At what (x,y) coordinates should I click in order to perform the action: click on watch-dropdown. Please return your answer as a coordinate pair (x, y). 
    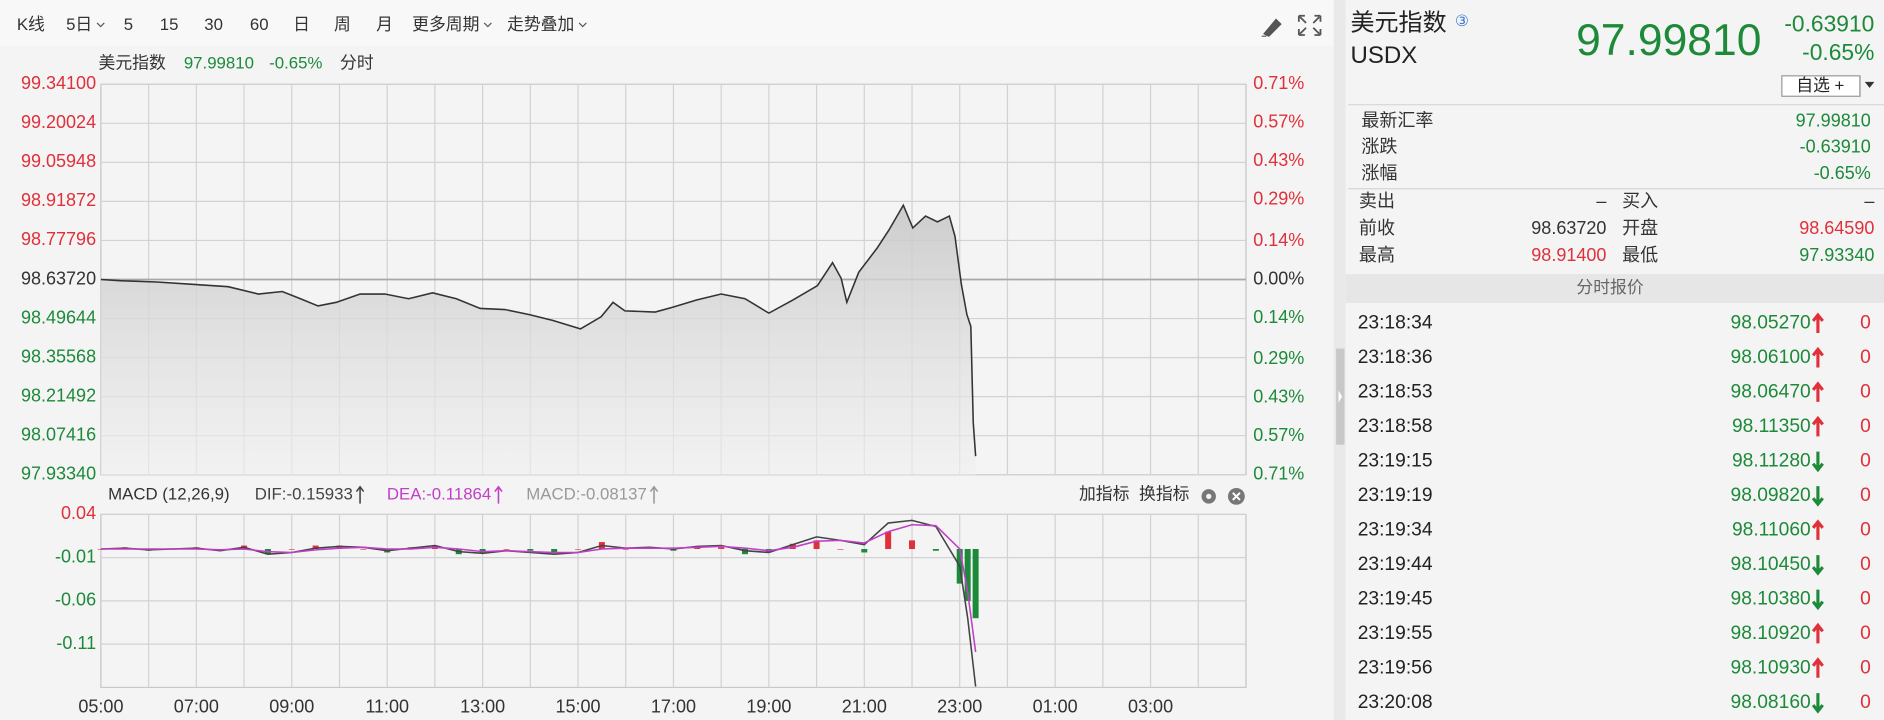
    Looking at the image, I should click on (1869, 84).